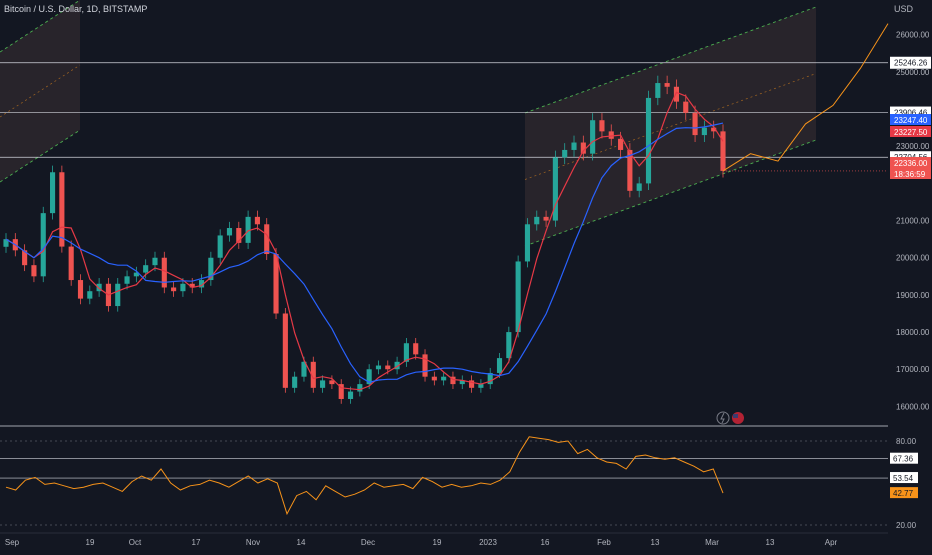 Image resolution: width=932 pixels, height=555 pixels. I want to click on lightning-icon, so click(723, 418).